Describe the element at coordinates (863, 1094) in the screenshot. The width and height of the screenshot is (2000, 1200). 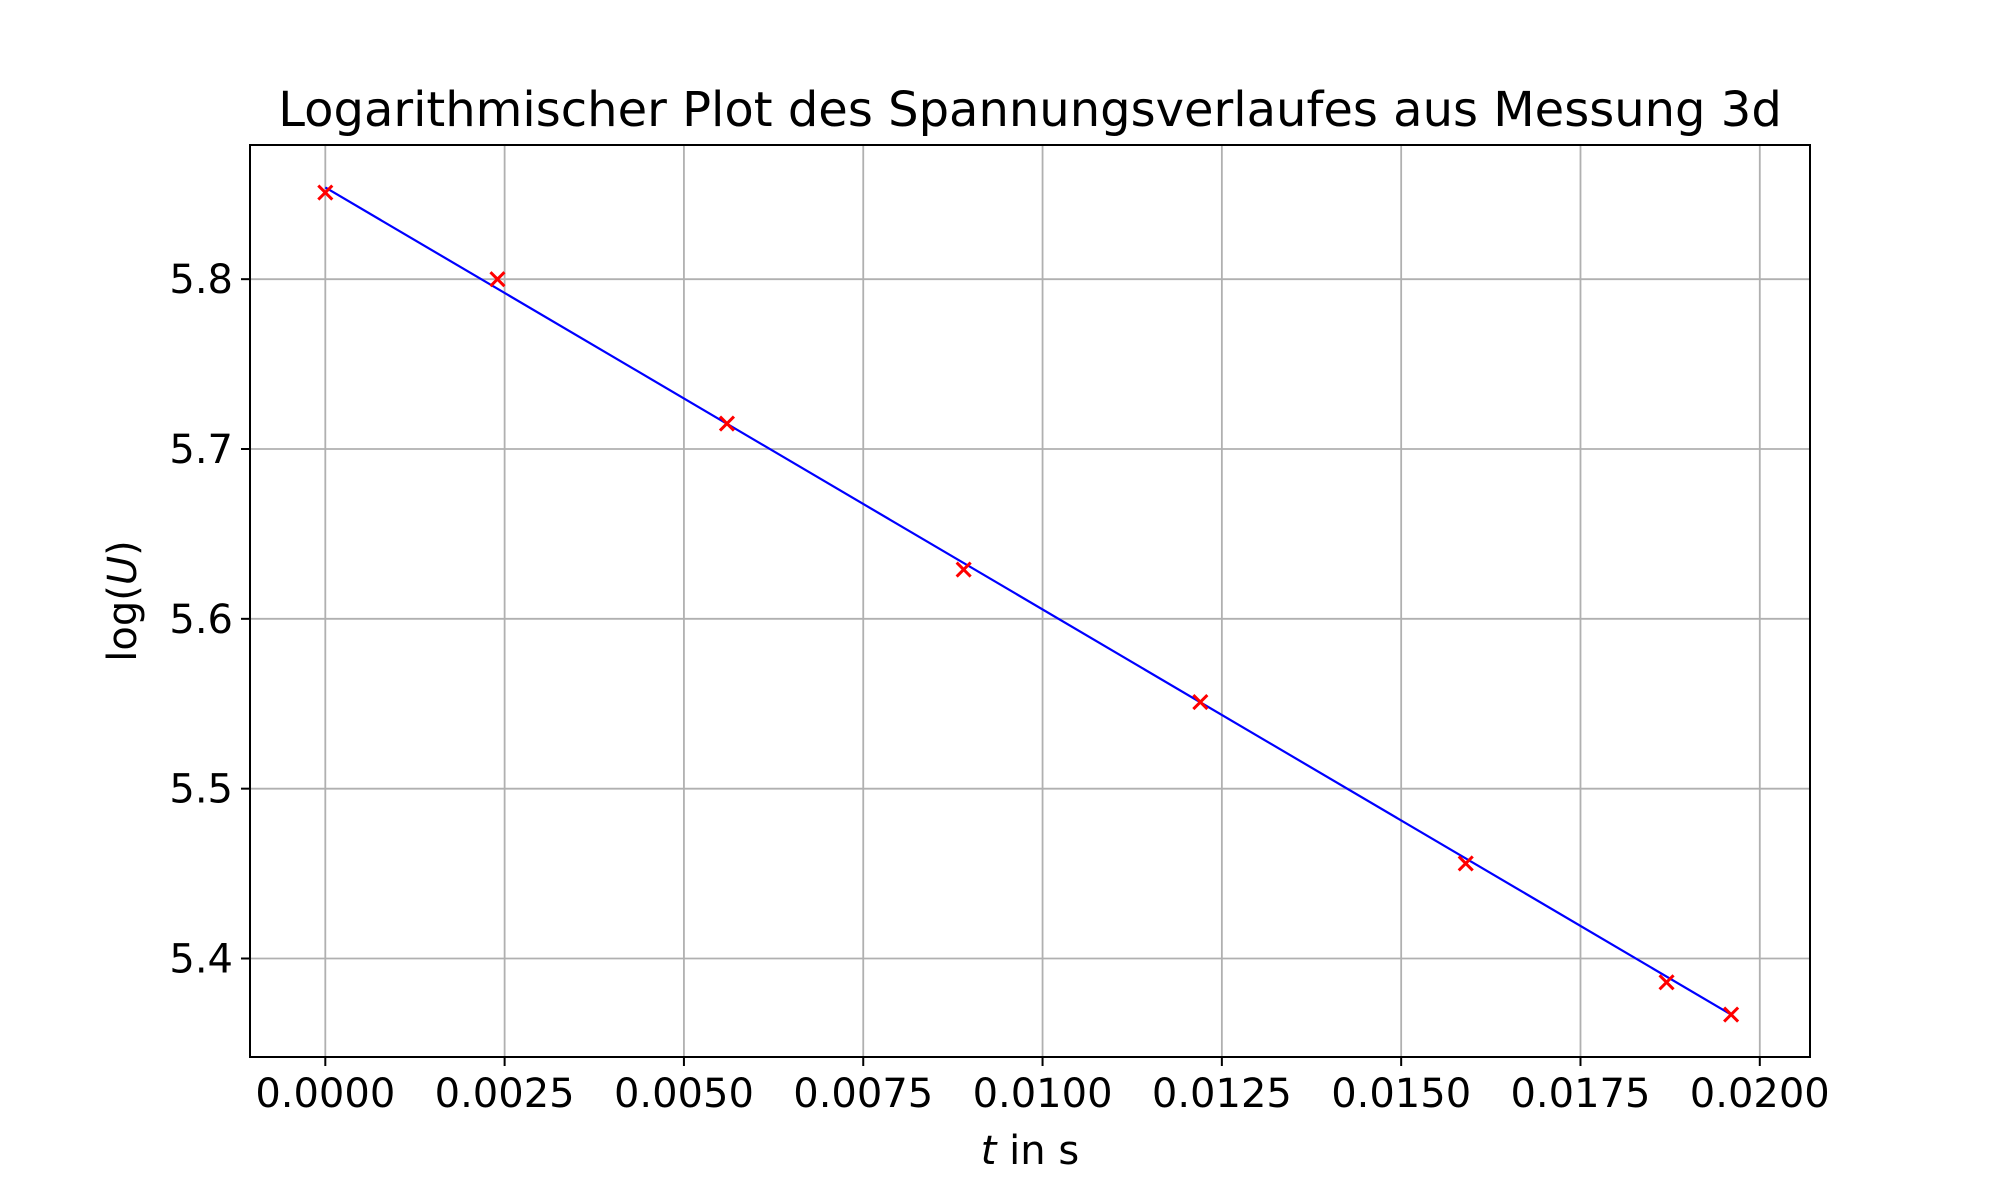
I see `x-tick-label: 0.0075` at that location.